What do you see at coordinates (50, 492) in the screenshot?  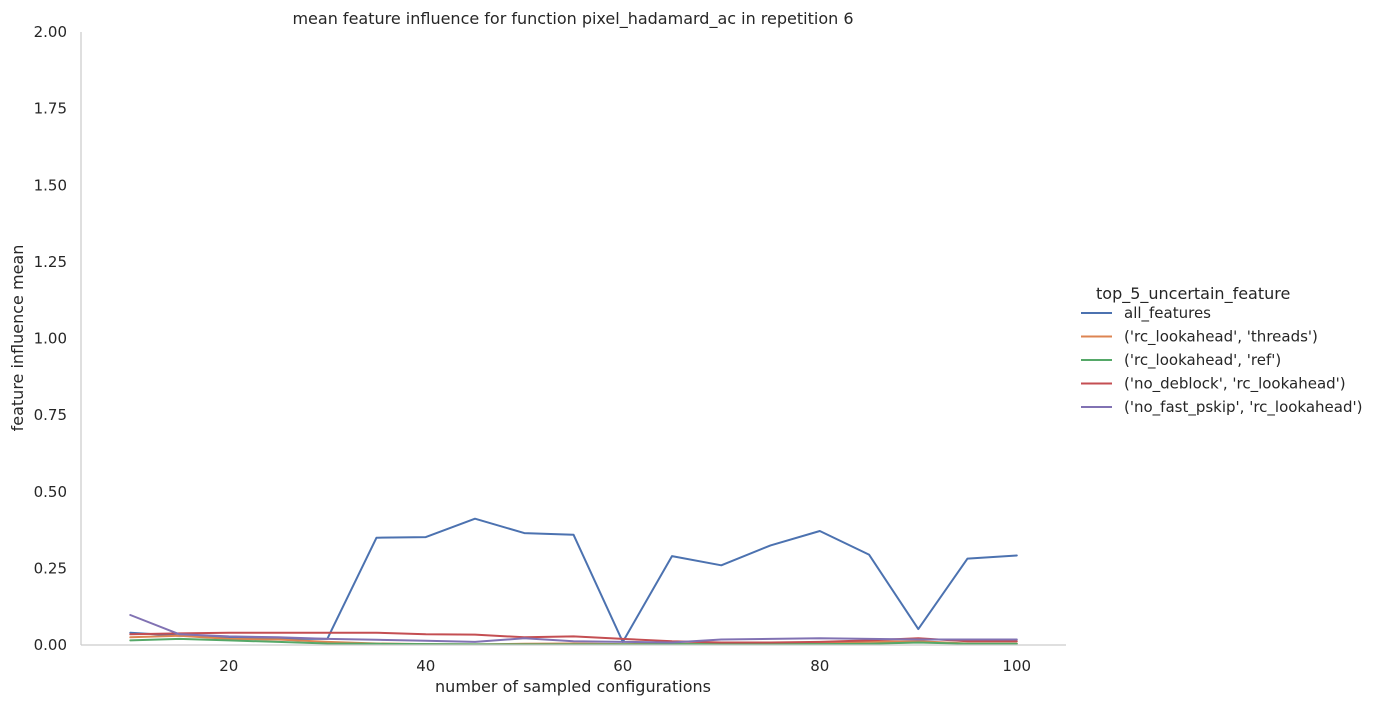 I see `y-tick-label: 0.50` at bounding box center [50, 492].